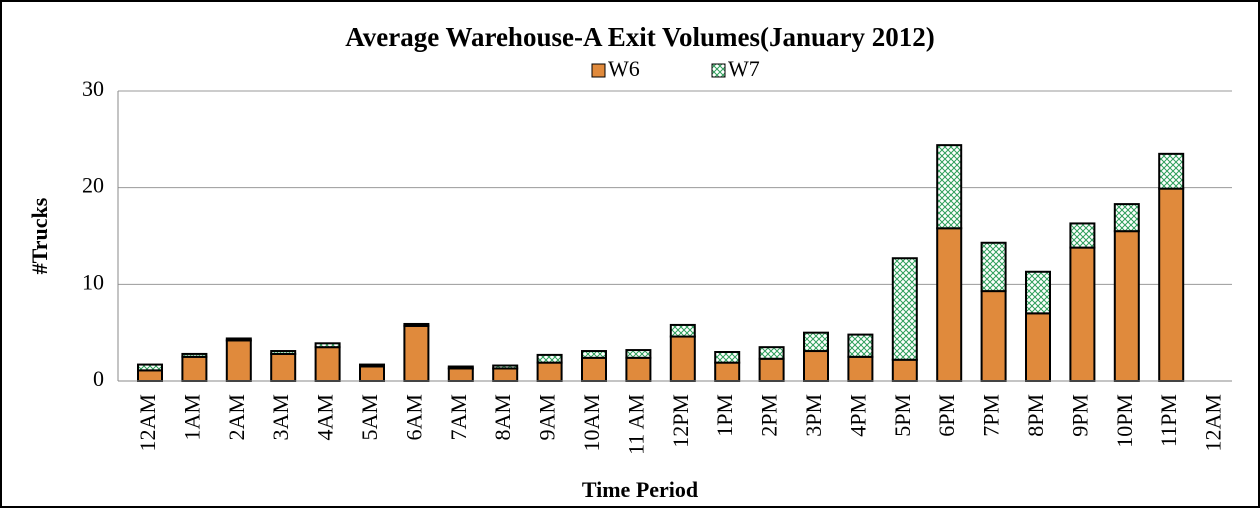  What do you see at coordinates (946, 415) in the screenshot?
I see `x-tick-label: 6PM` at bounding box center [946, 415].